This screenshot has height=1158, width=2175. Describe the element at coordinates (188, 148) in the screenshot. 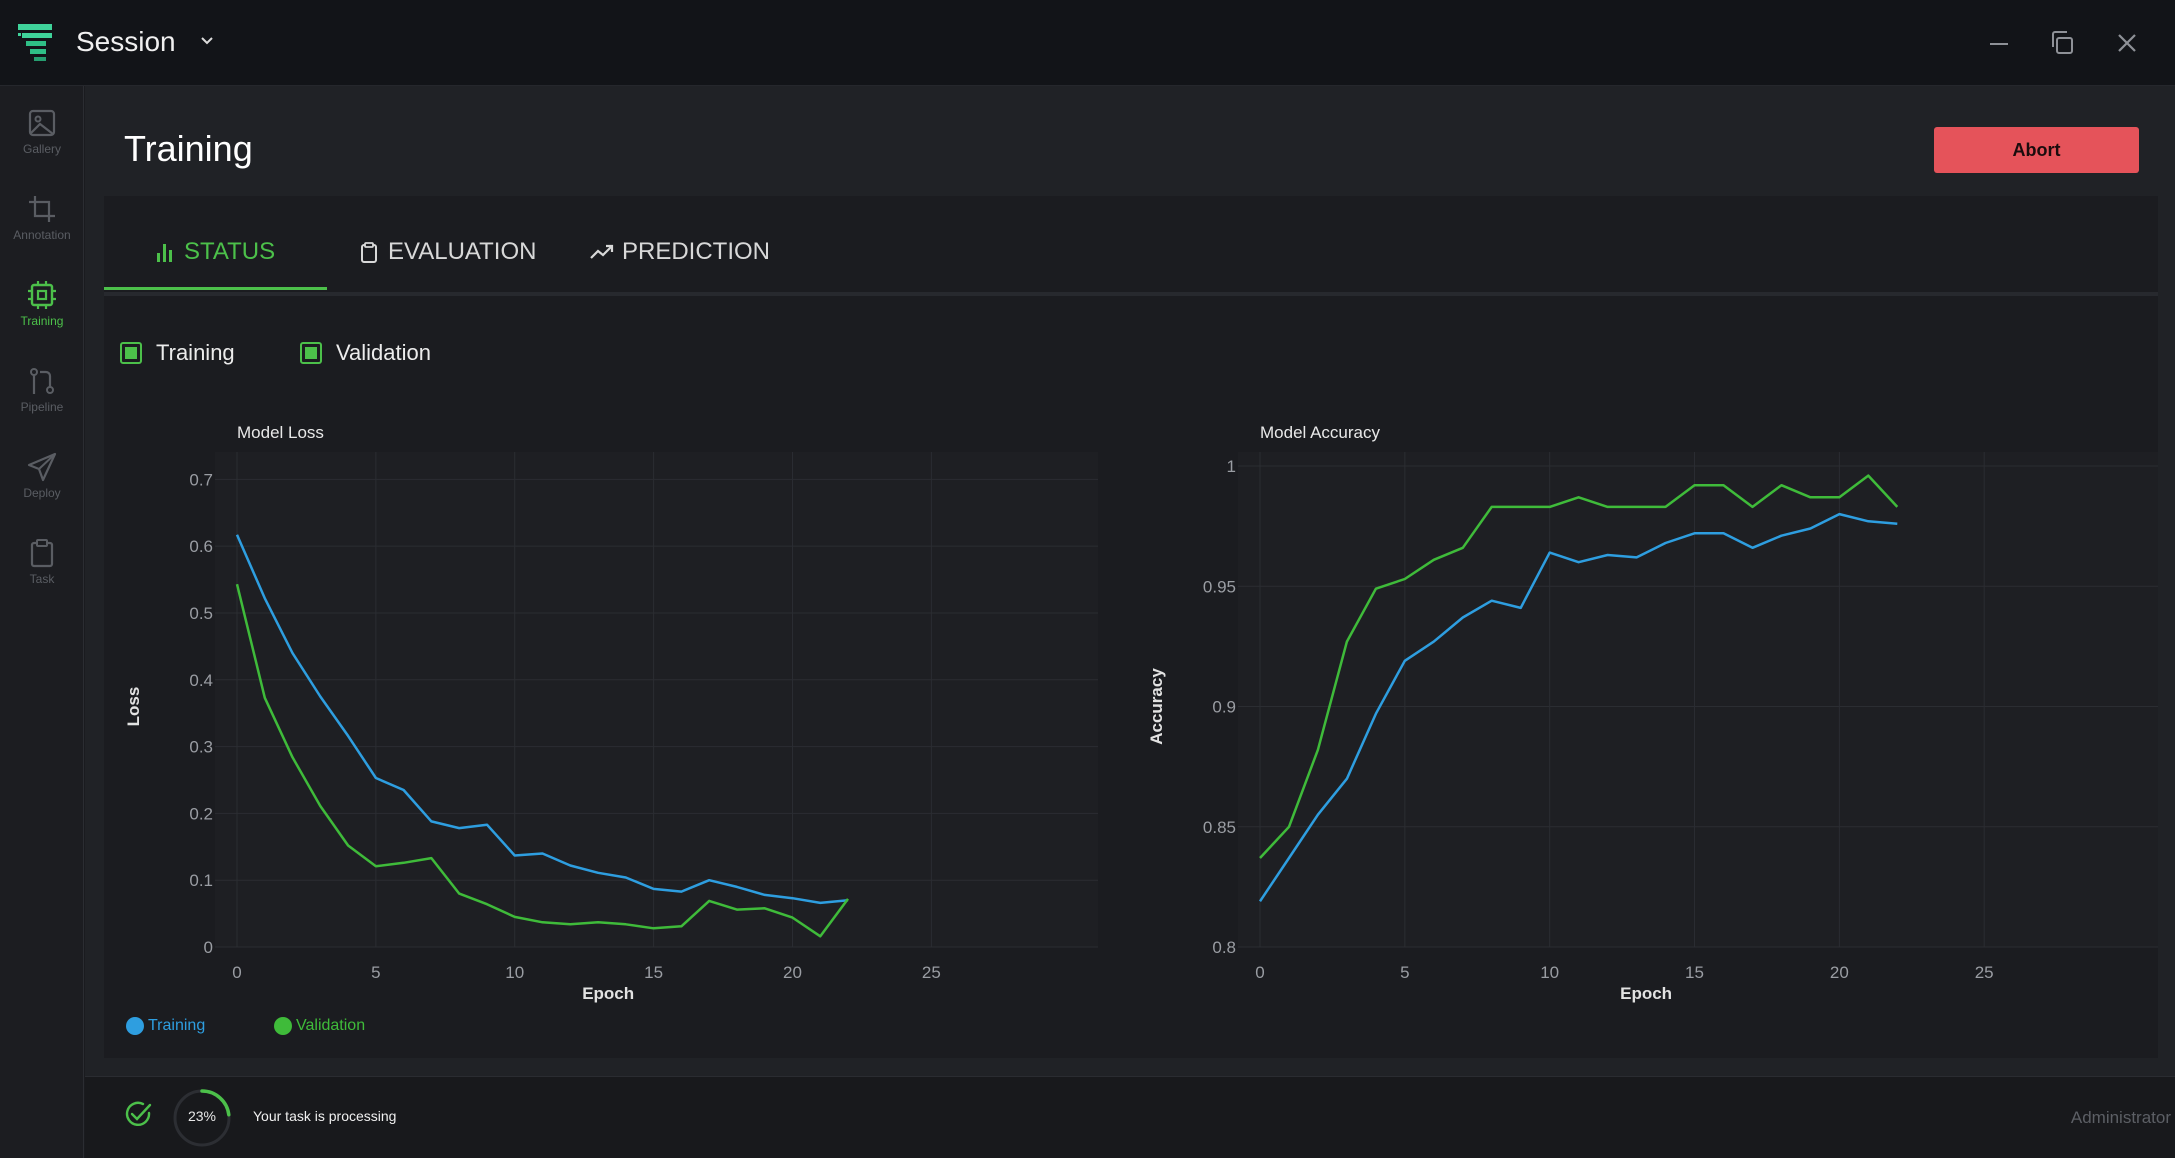

I see `page-title: Training` at that location.